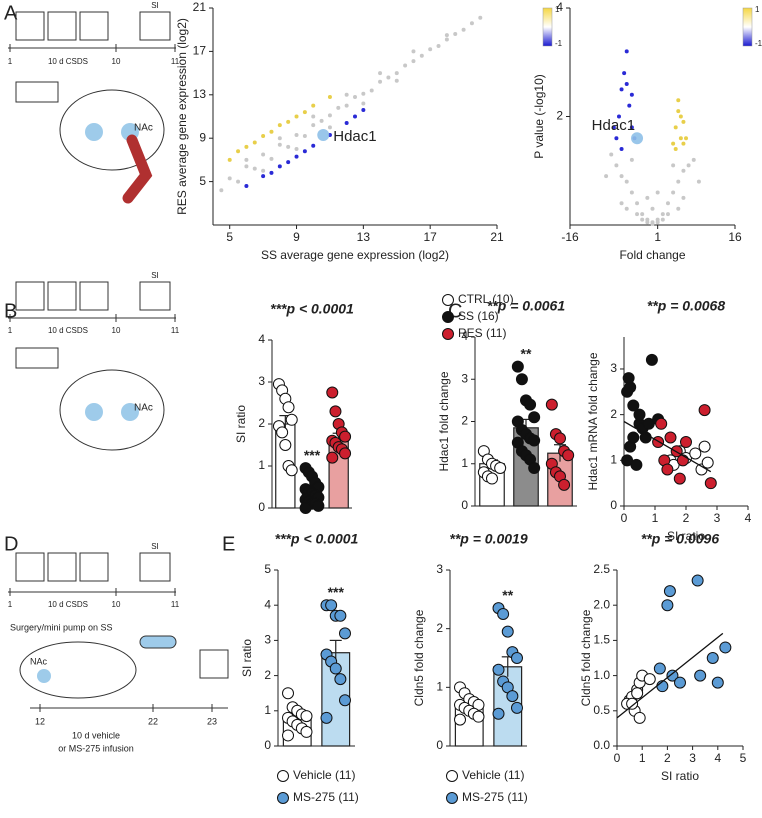 The image size is (762, 818). What do you see at coordinates (247, 658) in the screenshot?
I see `y-axis-label: SI ratio` at bounding box center [247, 658].